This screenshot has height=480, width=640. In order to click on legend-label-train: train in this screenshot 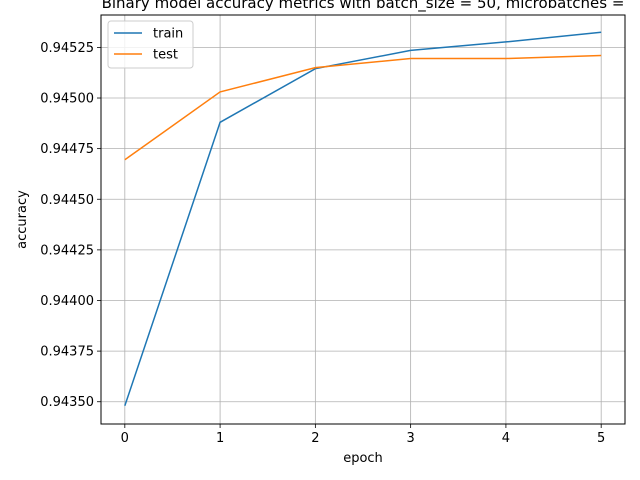, I will do `click(168, 34)`.